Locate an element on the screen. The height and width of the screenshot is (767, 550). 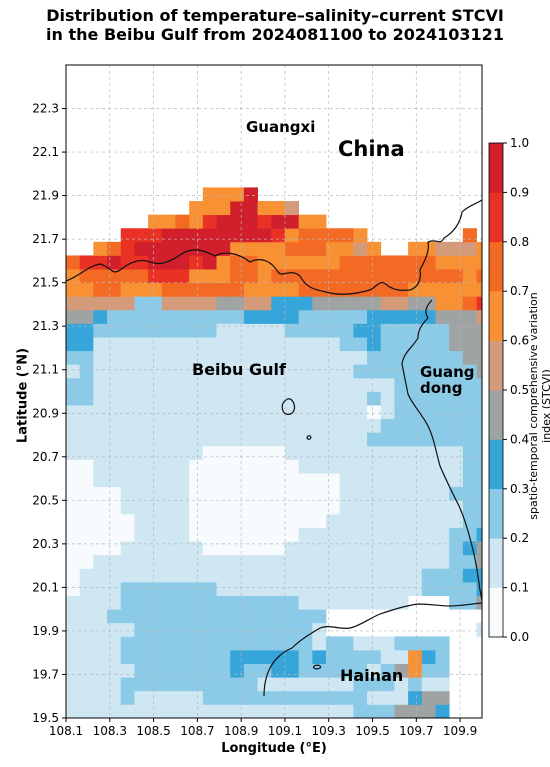
y-tick-label: 19.5 is located at coordinates (45, 718).